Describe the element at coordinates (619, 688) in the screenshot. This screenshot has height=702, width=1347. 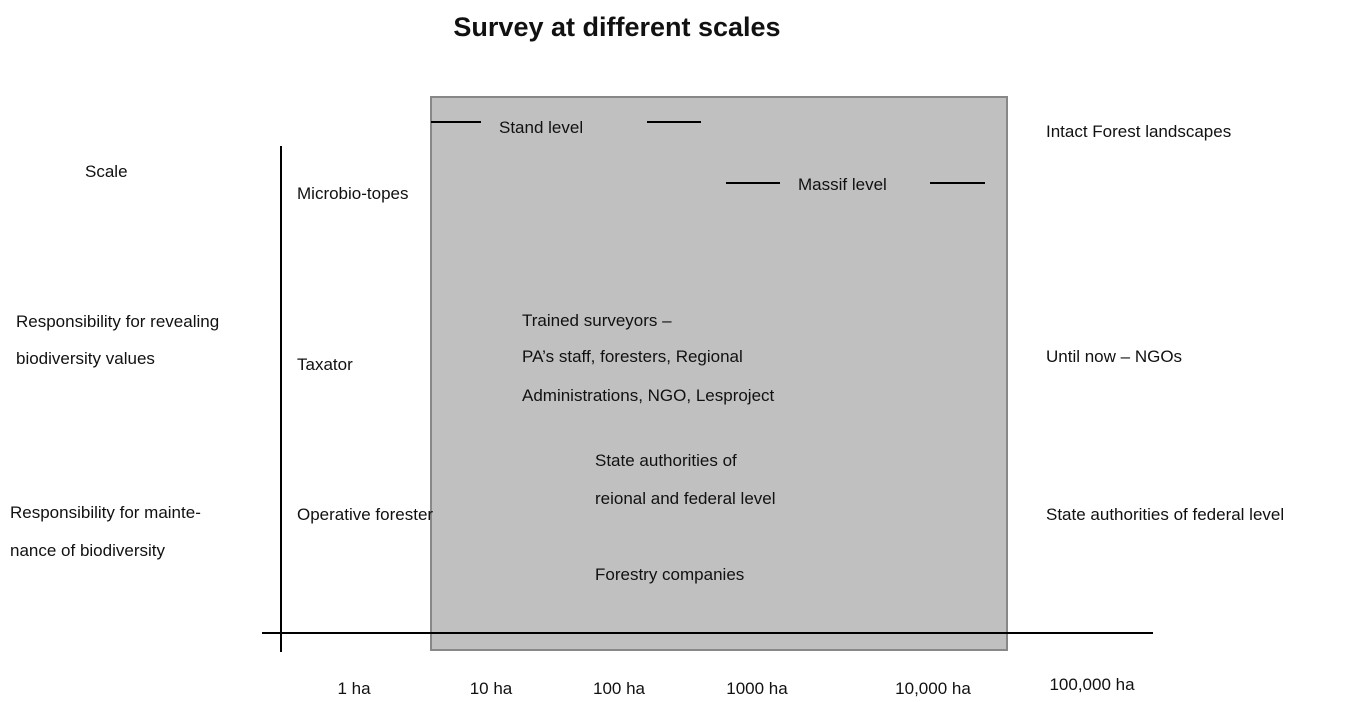
I see `x-label: 100 ha` at that location.